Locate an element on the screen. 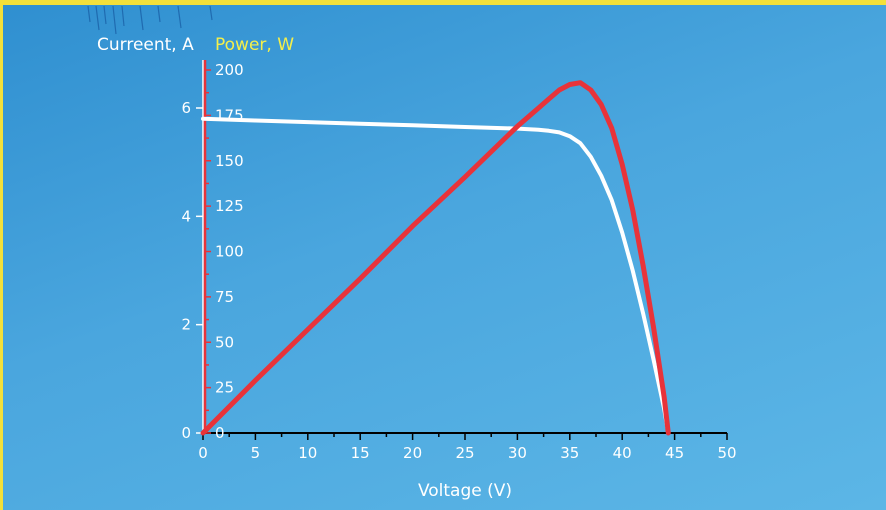 This screenshot has width=886, height=510. current-tick-label: 0 is located at coordinates (186, 433).